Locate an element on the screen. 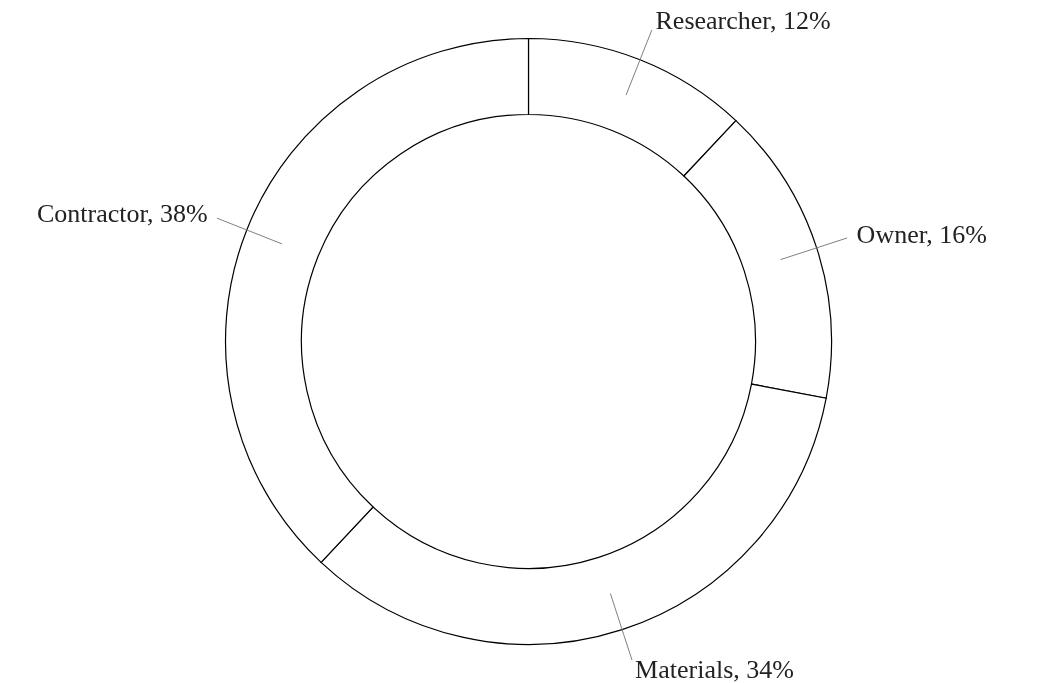 This screenshot has height=683, width=1057. slice-label: Researcher, 12% is located at coordinates (743, 20).